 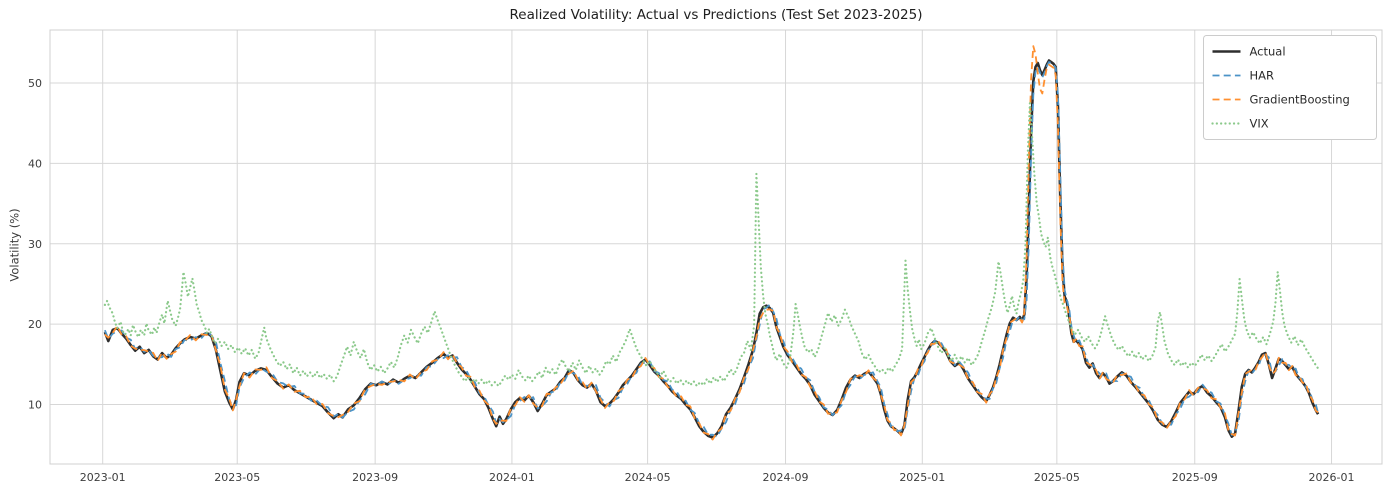 I want to click on x-tick-label: 2023-01, so click(x=103, y=477).